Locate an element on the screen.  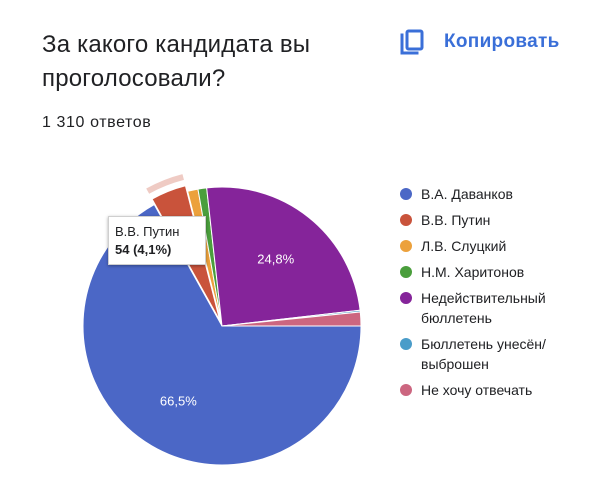
legend-label: В.А. Даванков is located at coordinates (467, 194).